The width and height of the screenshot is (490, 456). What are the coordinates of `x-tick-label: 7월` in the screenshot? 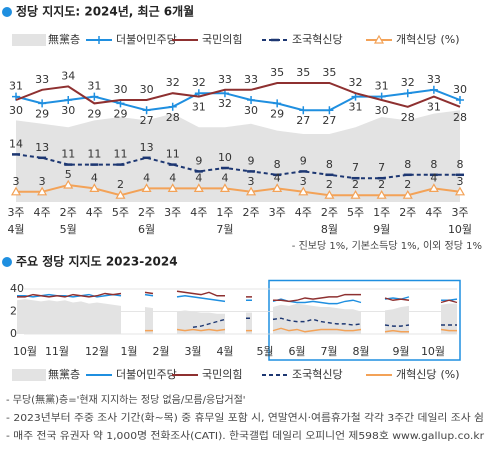 It's located at (328, 351).